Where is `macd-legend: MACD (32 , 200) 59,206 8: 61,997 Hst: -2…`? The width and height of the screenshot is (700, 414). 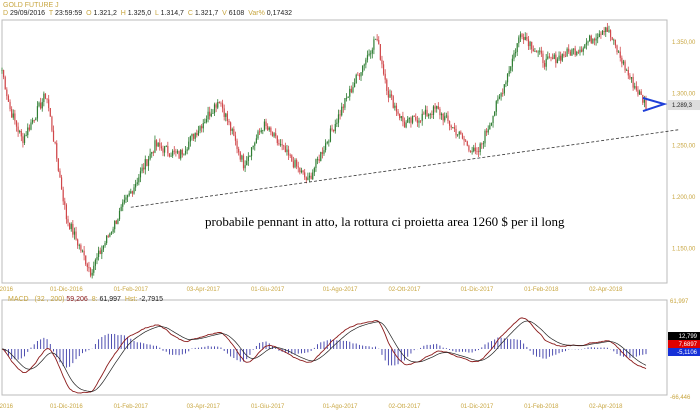
macd-legend: MACD (32 , 200) 59,206 8: 61,997 Hst: -2… is located at coordinates (85, 299).